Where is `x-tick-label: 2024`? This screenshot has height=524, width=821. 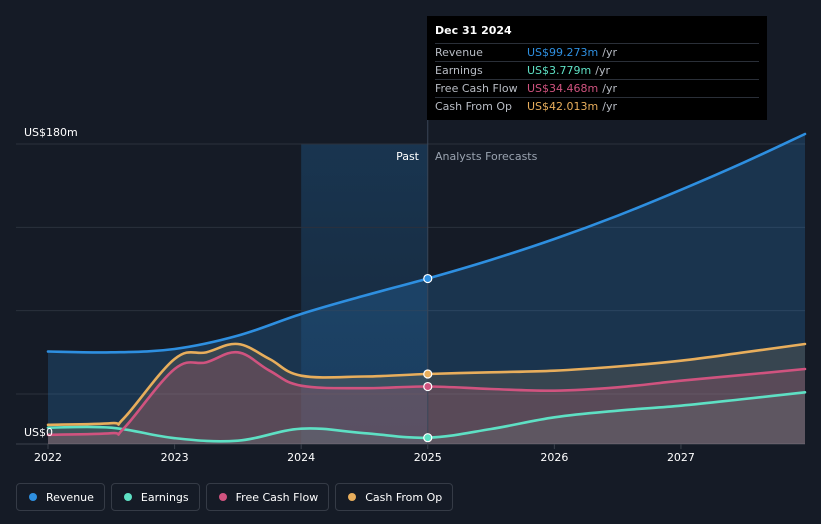
x-tick-label: 2024 is located at coordinates (301, 457).